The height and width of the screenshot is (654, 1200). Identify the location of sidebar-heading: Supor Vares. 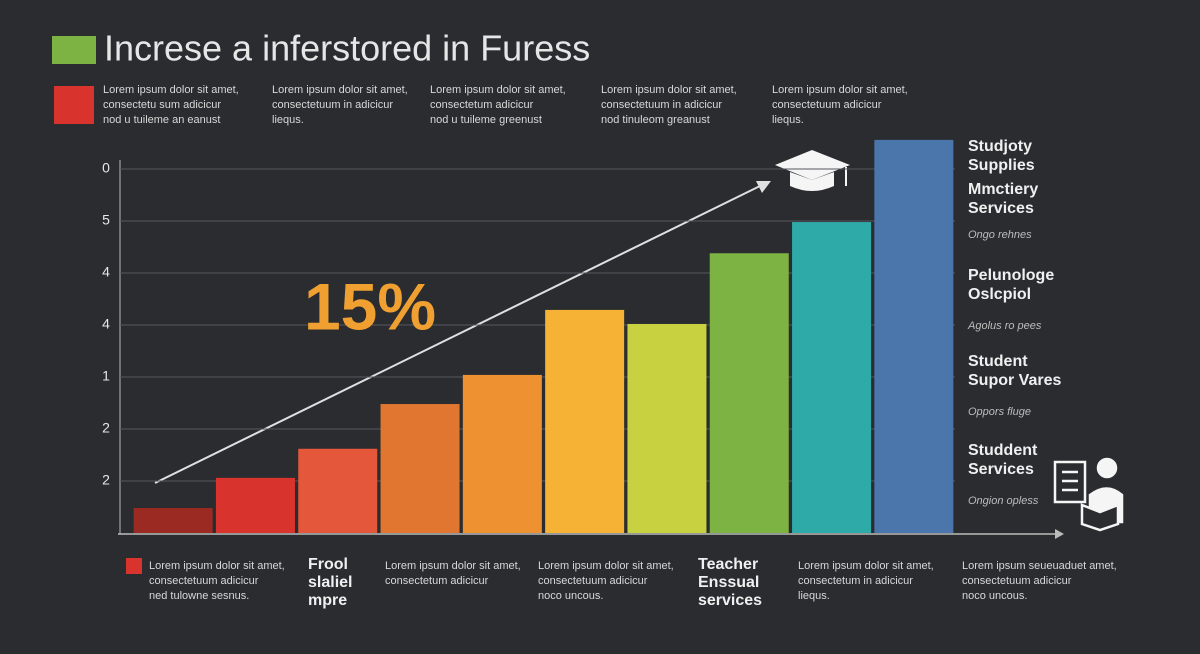
(1014, 380).